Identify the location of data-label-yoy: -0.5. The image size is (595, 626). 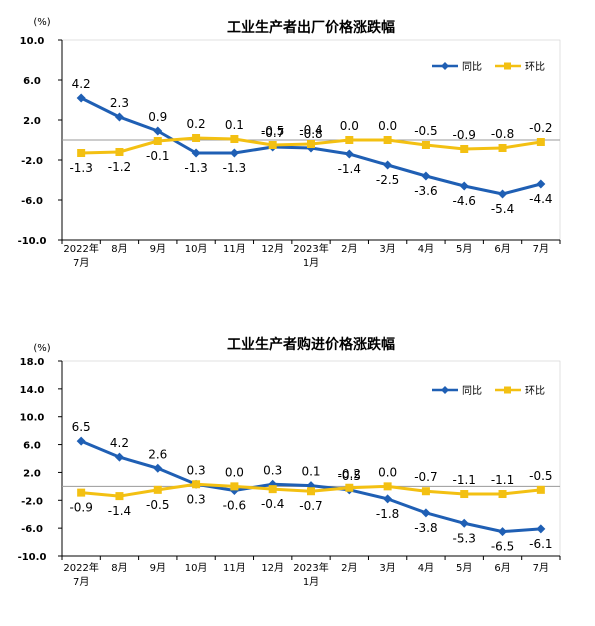
(349, 476).